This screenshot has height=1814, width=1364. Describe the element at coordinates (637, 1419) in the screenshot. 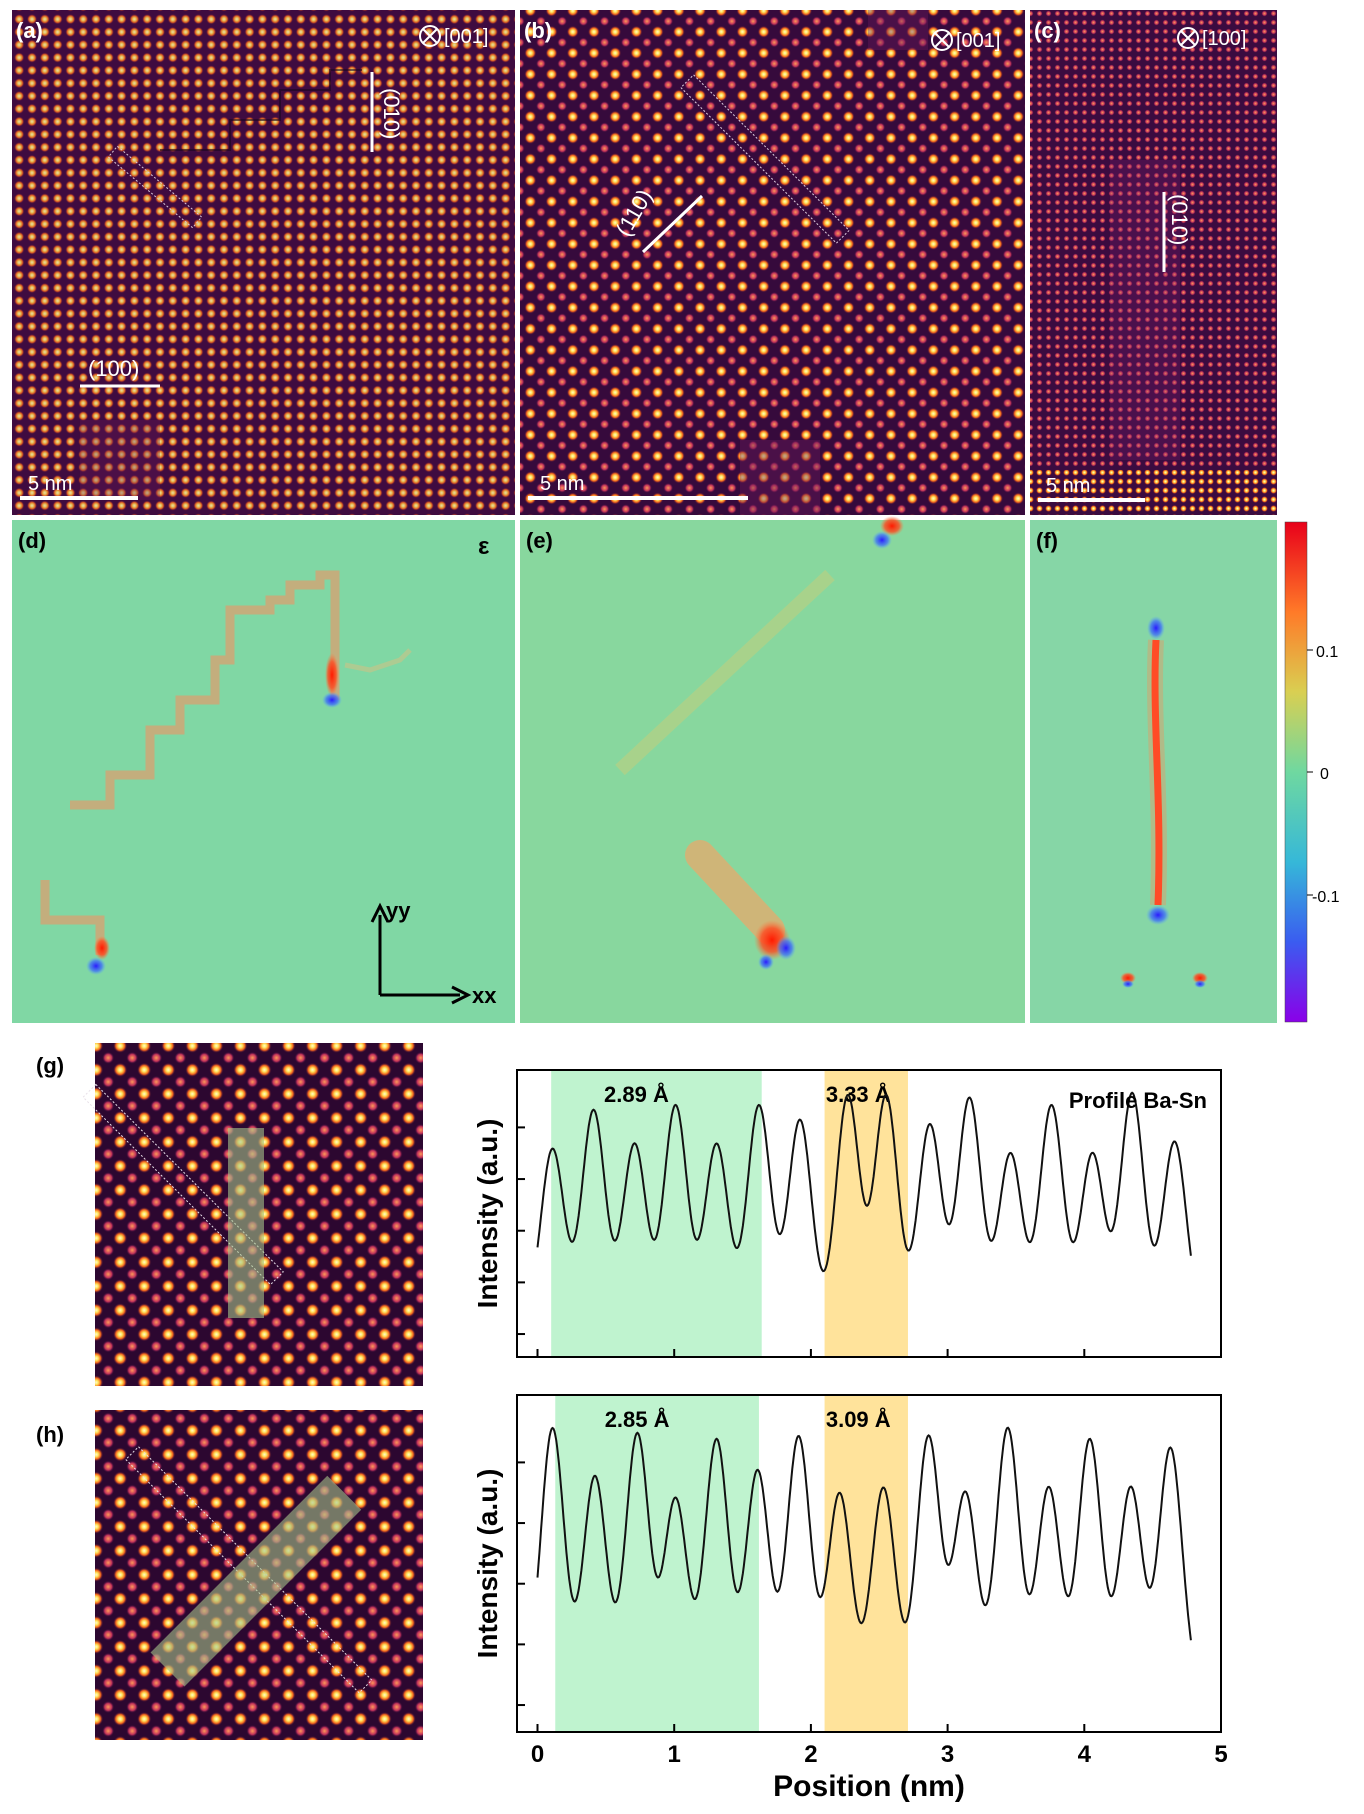

I see `band-label: 2.85 Å` at that location.